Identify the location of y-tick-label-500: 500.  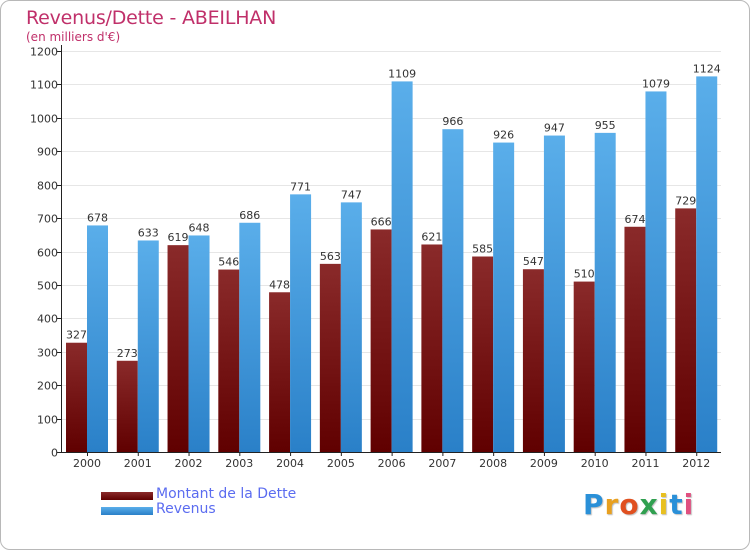
(47, 286).